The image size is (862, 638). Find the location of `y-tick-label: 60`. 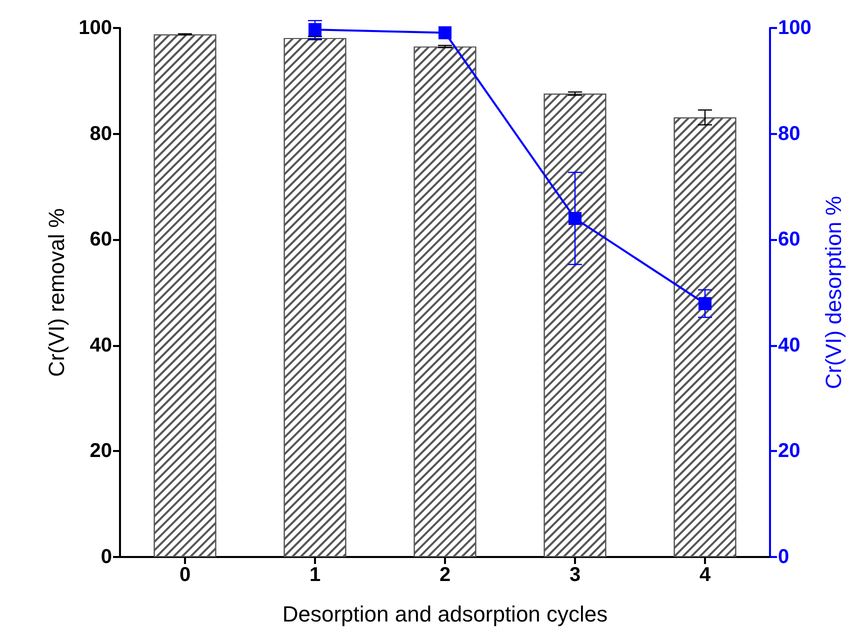

y-tick-label: 60 is located at coordinates (101, 239).